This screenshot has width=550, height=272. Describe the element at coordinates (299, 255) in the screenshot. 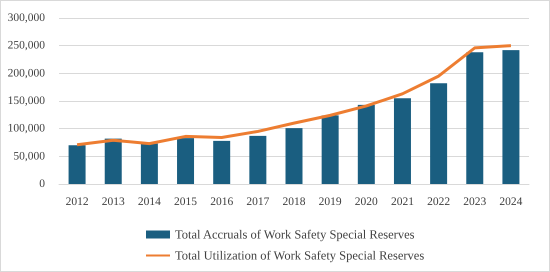

I see `legend-label: Total Utilization of Work Safety Special Reserves` at that location.